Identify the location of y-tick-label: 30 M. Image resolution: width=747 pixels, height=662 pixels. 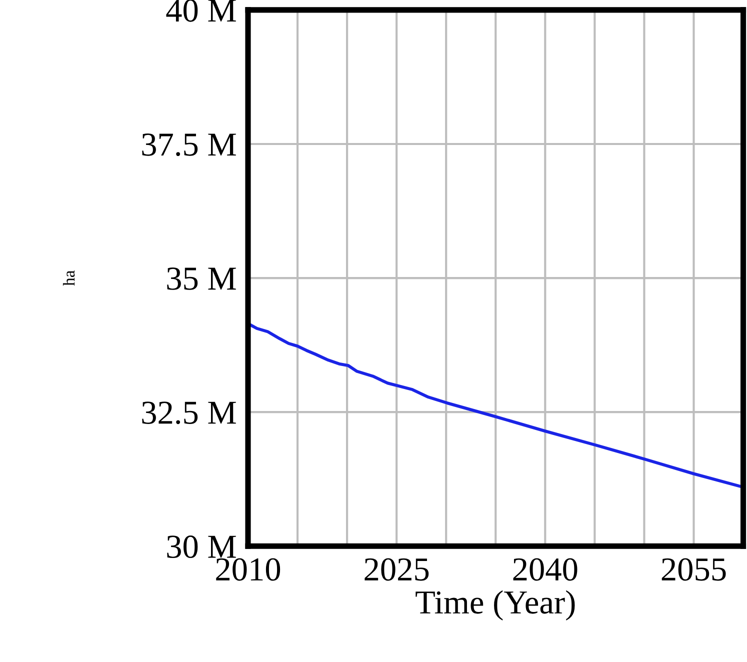
(201, 547).